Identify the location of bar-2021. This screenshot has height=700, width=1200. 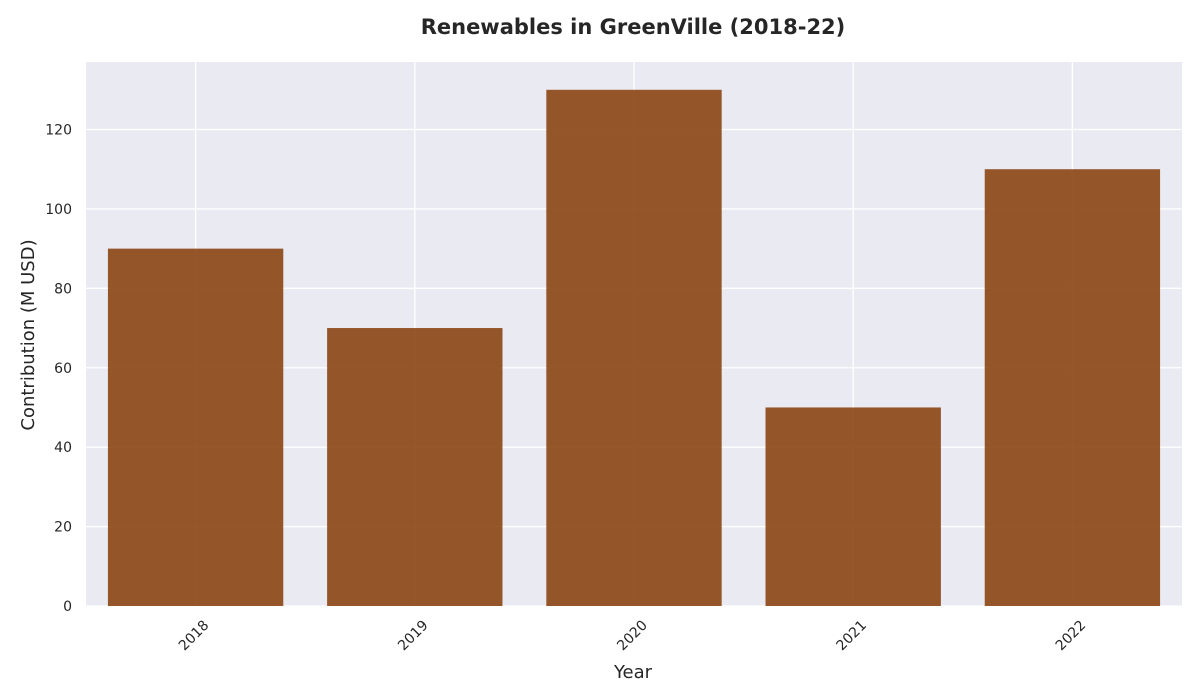
(853, 506).